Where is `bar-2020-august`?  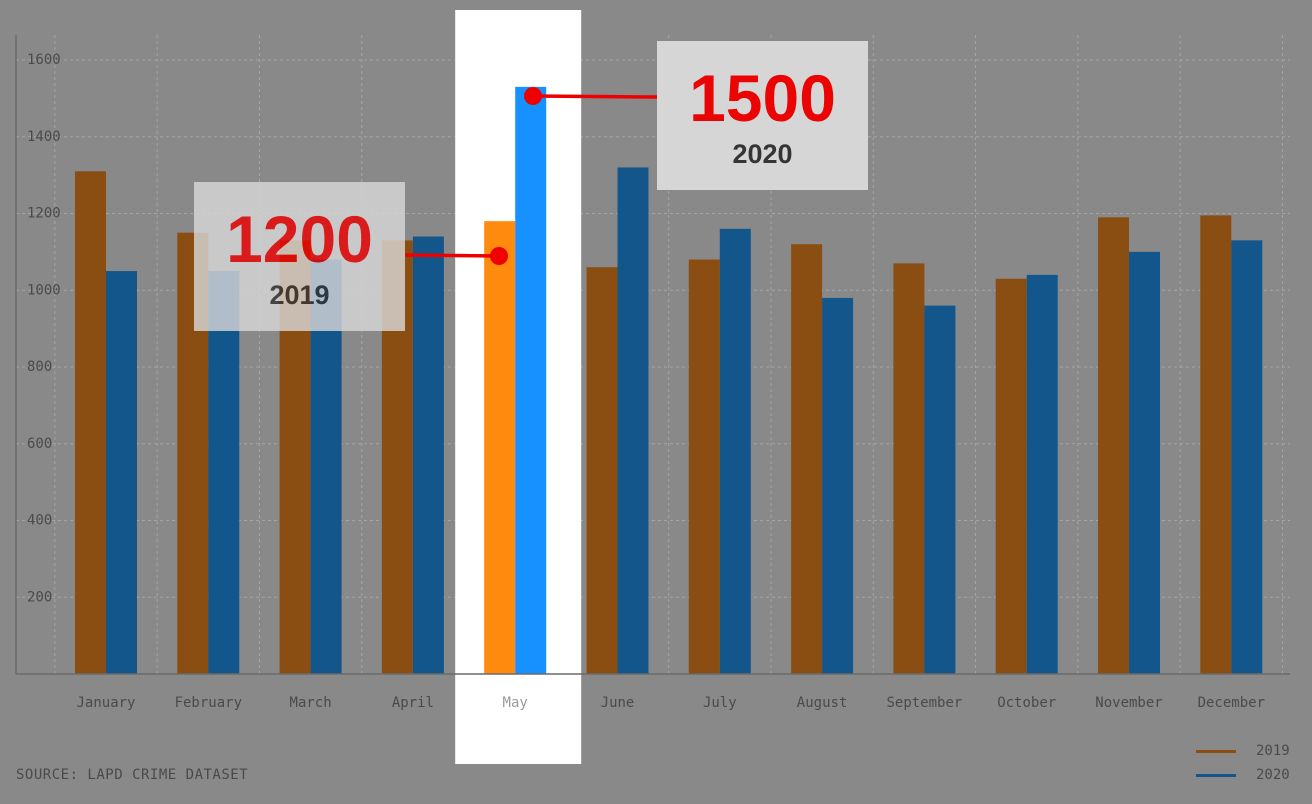 bar-2020-august is located at coordinates (838, 485).